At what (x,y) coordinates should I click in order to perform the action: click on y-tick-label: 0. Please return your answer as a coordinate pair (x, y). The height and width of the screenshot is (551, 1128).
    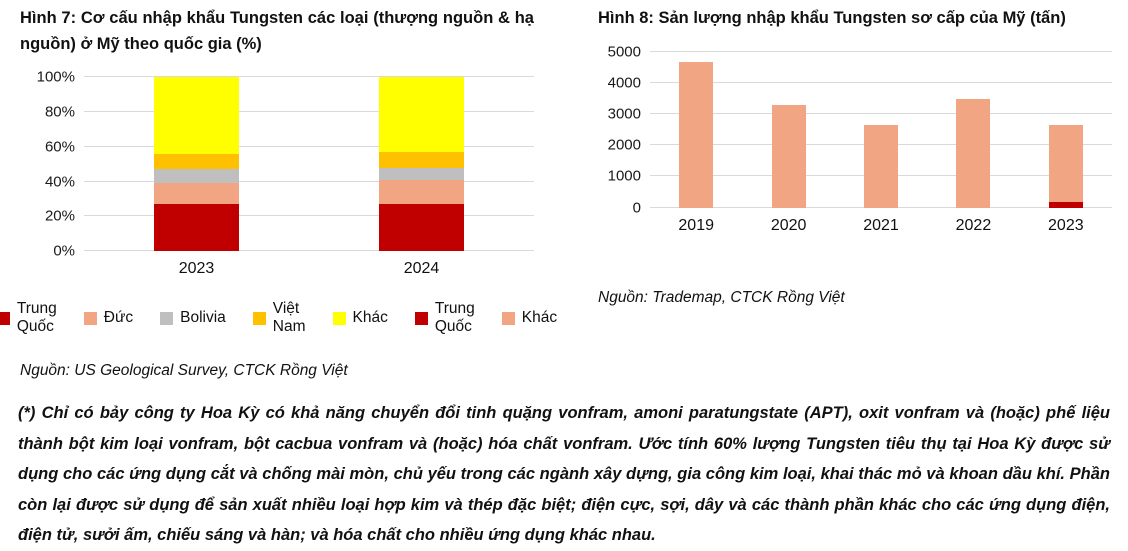
    Looking at the image, I should click on (636, 208).